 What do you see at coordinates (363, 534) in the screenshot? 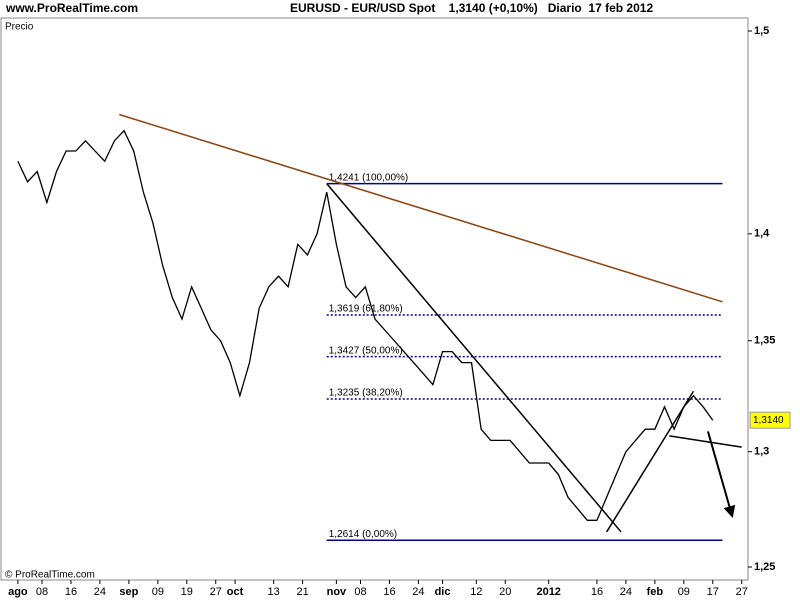
I see `fib-label: 1,2614 (0,00%)` at bounding box center [363, 534].